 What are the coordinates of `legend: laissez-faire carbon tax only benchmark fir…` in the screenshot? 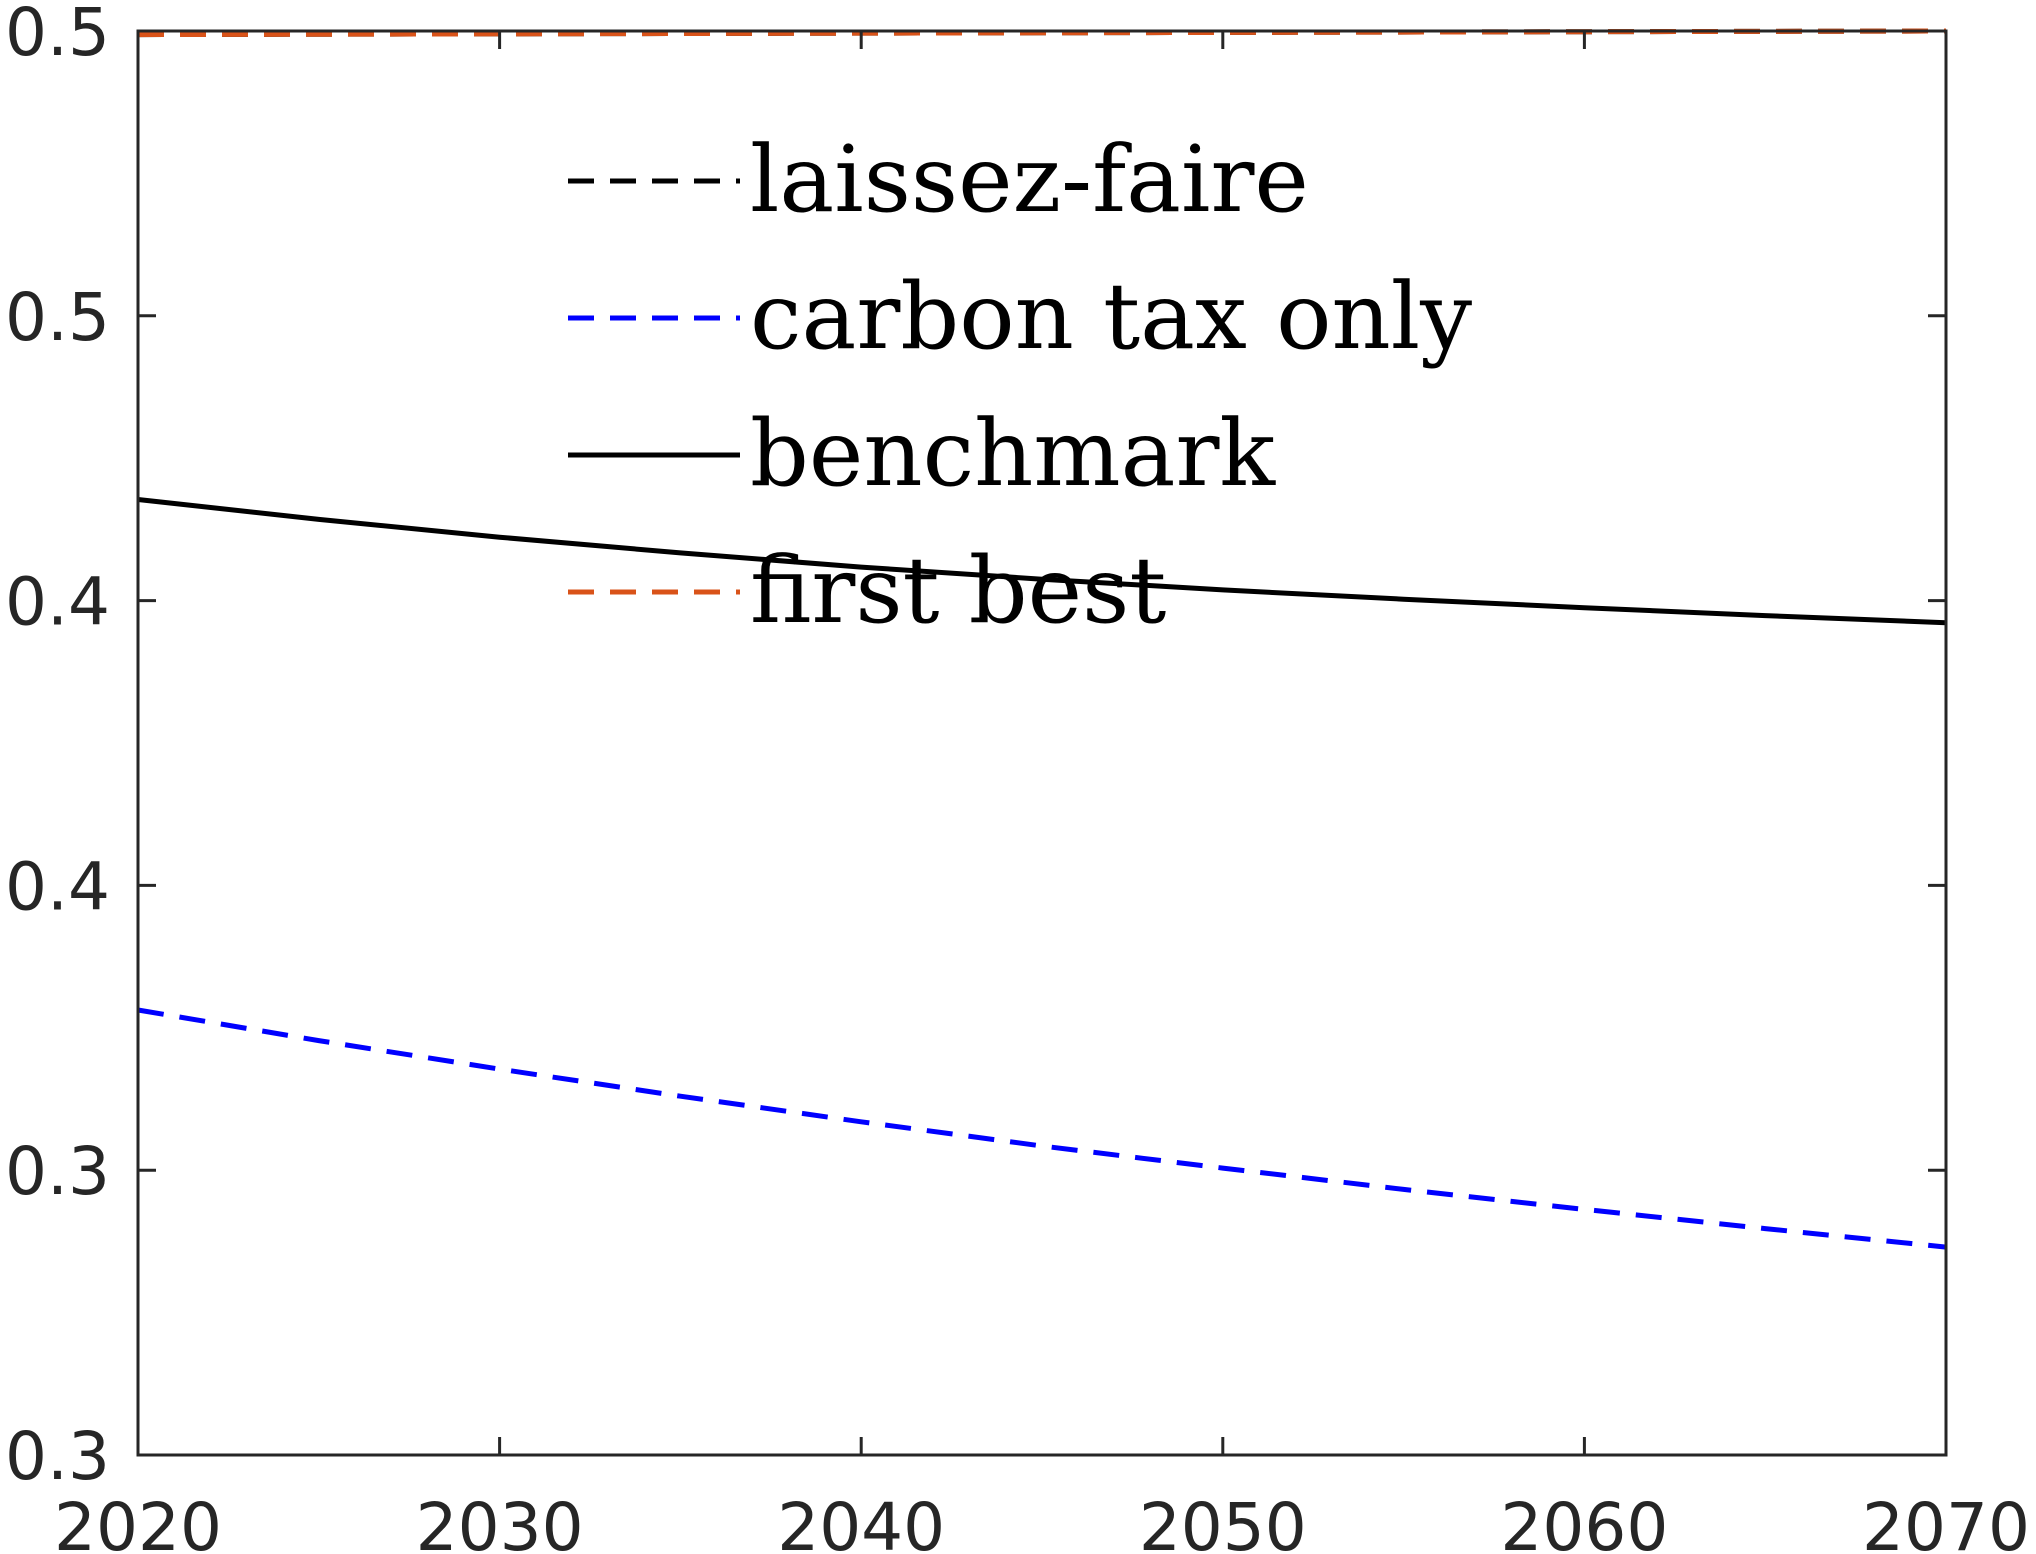 It's located at (1020, 385).